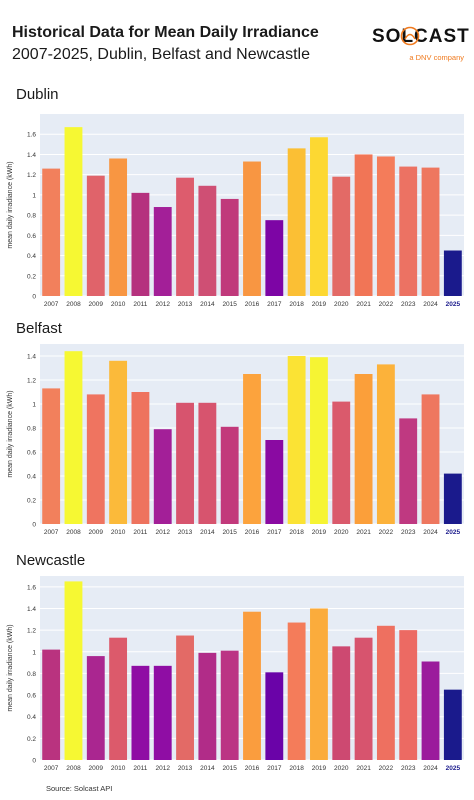 This screenshot has width=474, height=800. Describe the element at coordinates (252, 768) in the screenshot. I see `newcastle-x-tick-label: 2016` at that location.